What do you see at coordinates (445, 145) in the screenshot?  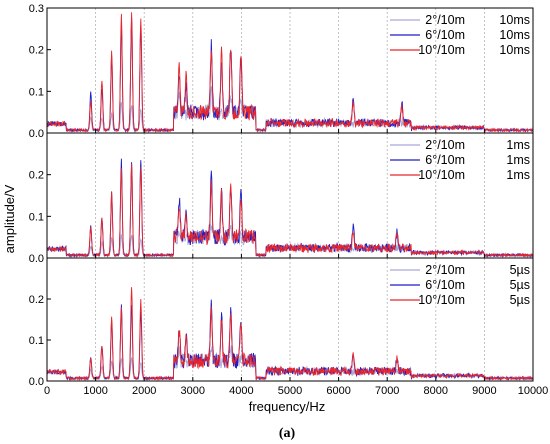 I see `legend-name-middle-0: 2°/10m` at bounding box center [445, 145].